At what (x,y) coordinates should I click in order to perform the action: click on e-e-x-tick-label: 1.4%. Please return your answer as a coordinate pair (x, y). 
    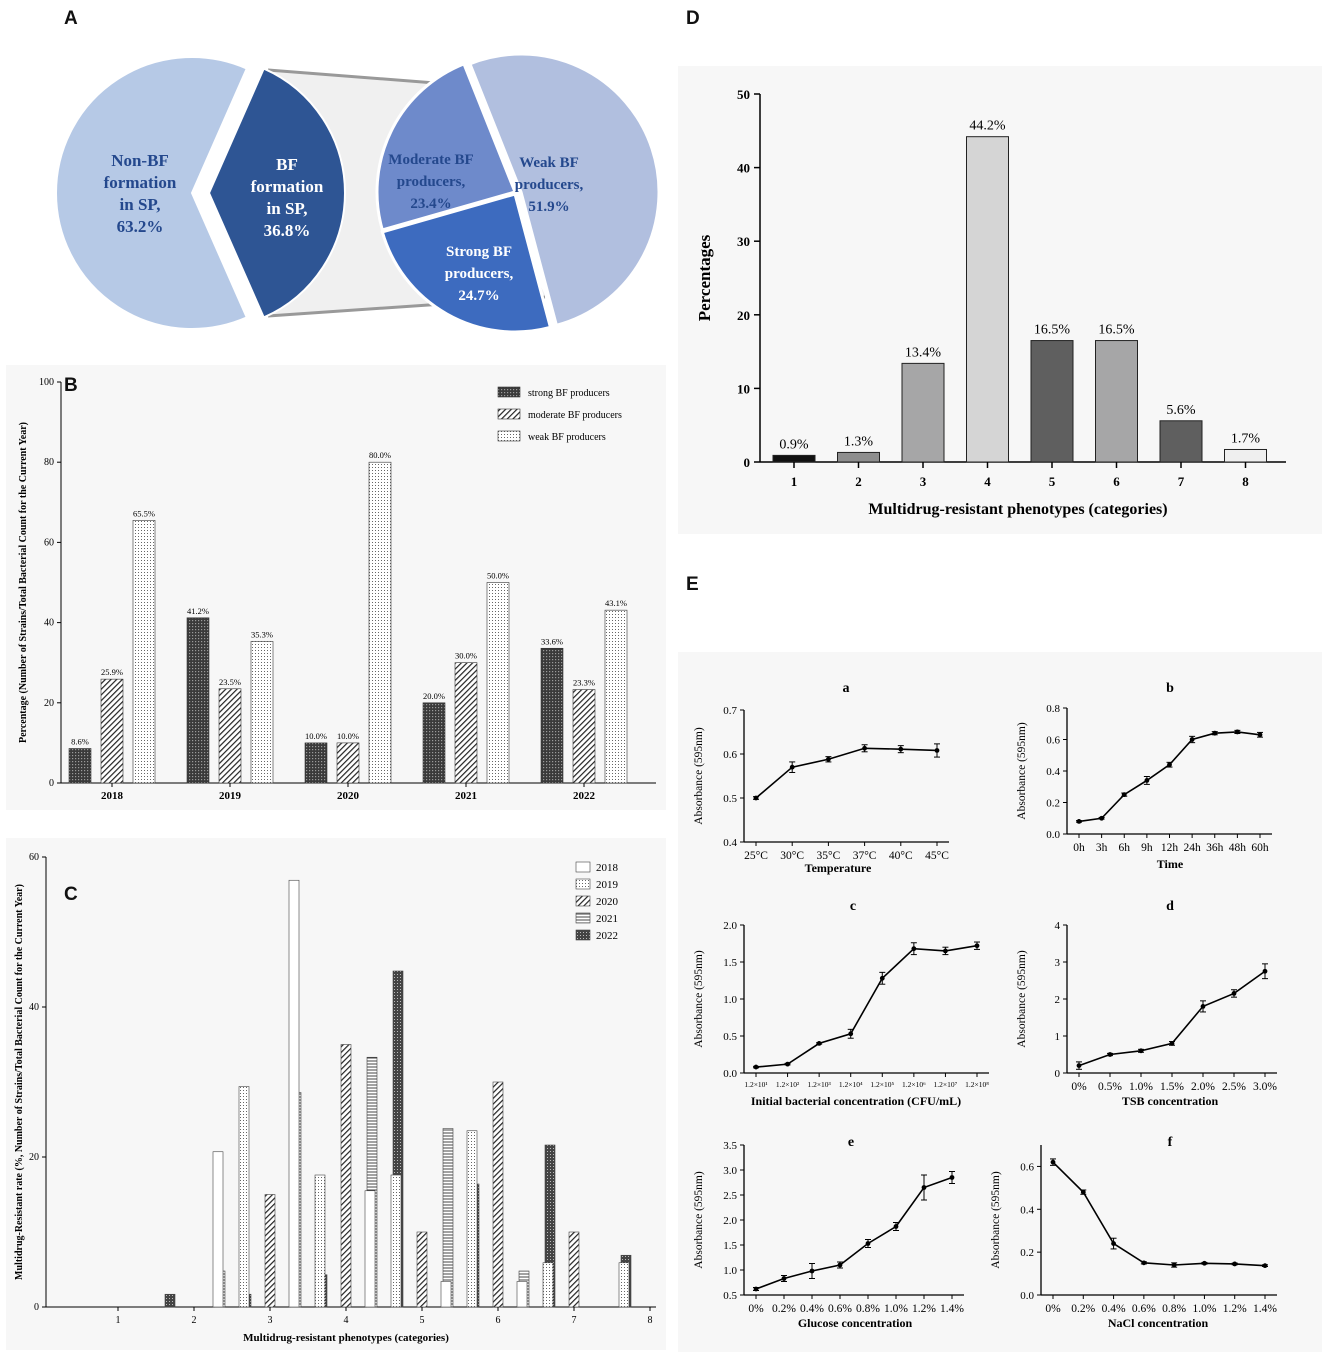
    Looking at the image, I should click on (952, 1309).